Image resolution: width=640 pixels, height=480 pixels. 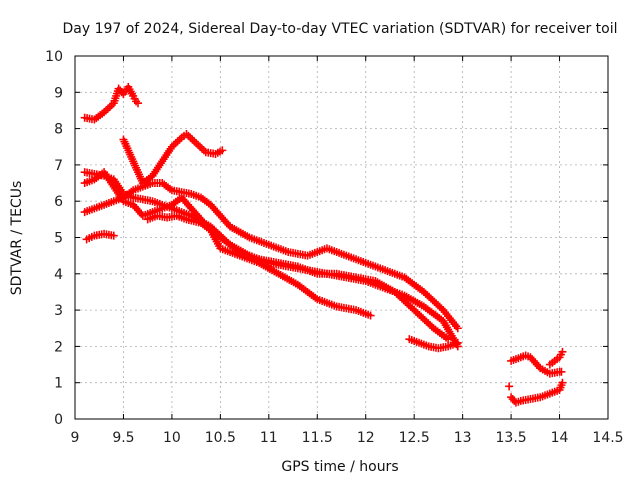 What do you see at coordinates (317, 438) in the screenshot?
I see `x-tick-label: 11.5` at bounding box center [317, 438].